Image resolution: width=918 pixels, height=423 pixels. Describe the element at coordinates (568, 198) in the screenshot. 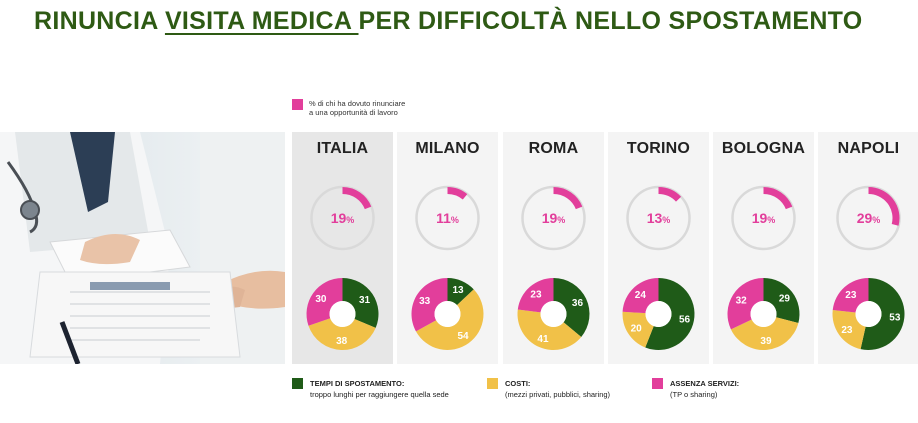

I see `ring-arc-roma` at that location.